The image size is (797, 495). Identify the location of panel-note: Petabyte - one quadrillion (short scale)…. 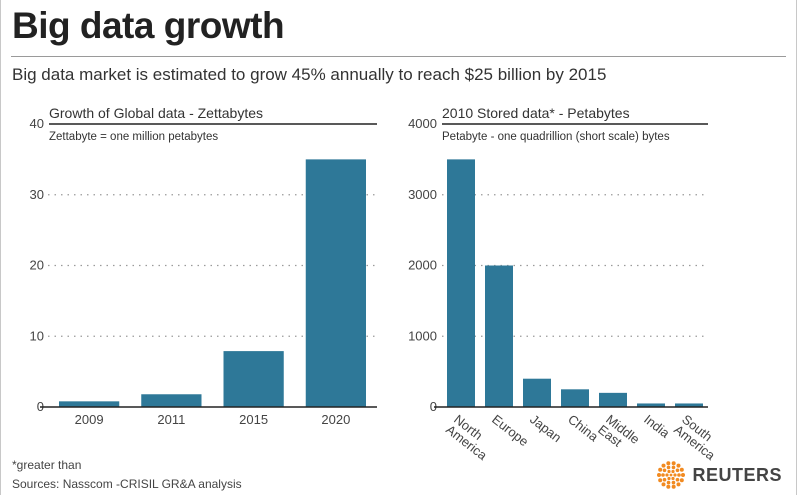
(556, 137).